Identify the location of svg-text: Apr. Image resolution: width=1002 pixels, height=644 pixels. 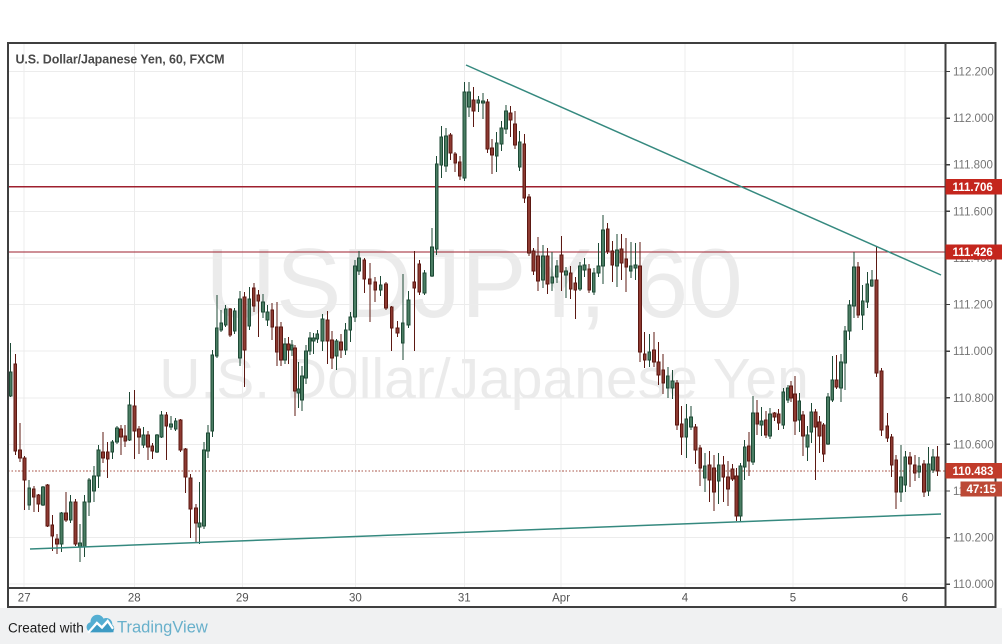
(561, 599).